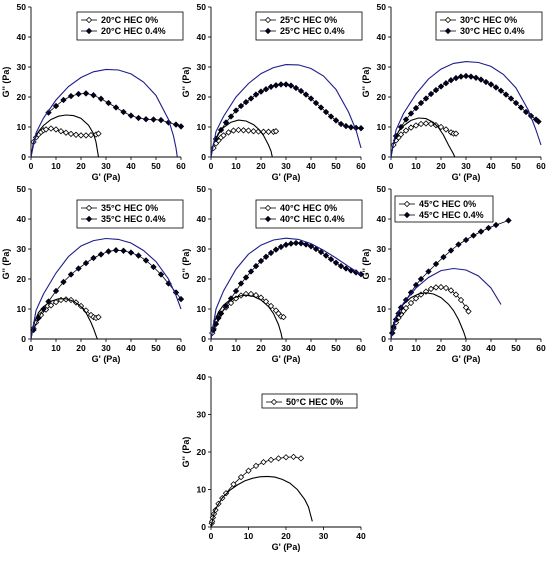  I want to click on series-line, so click(450, 277).